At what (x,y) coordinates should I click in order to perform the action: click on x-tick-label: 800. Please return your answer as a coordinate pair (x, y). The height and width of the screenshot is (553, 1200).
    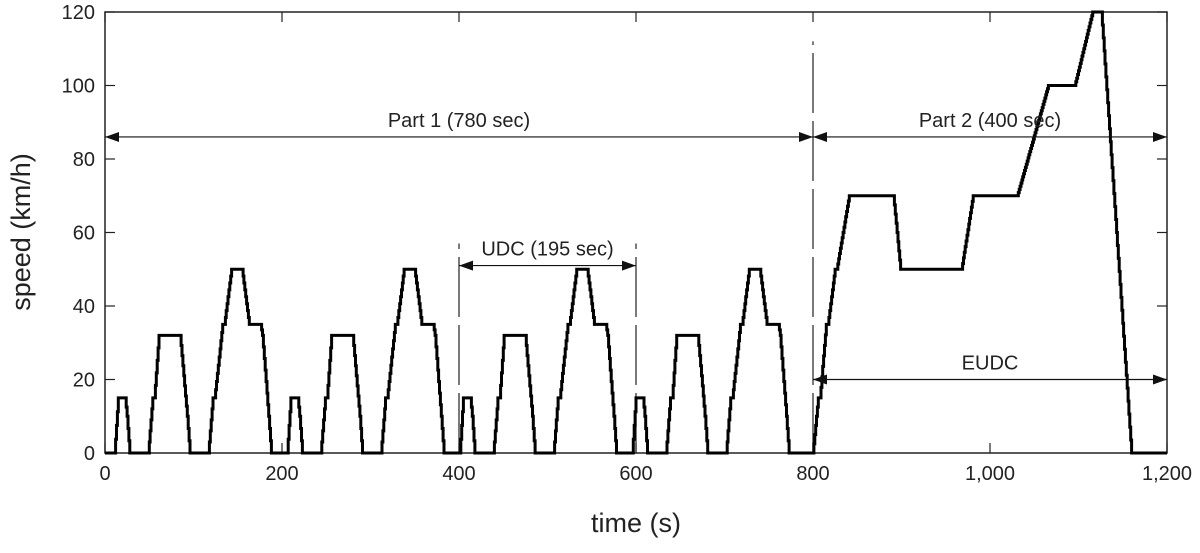
    Looking at the image, I should click on (812, 474).